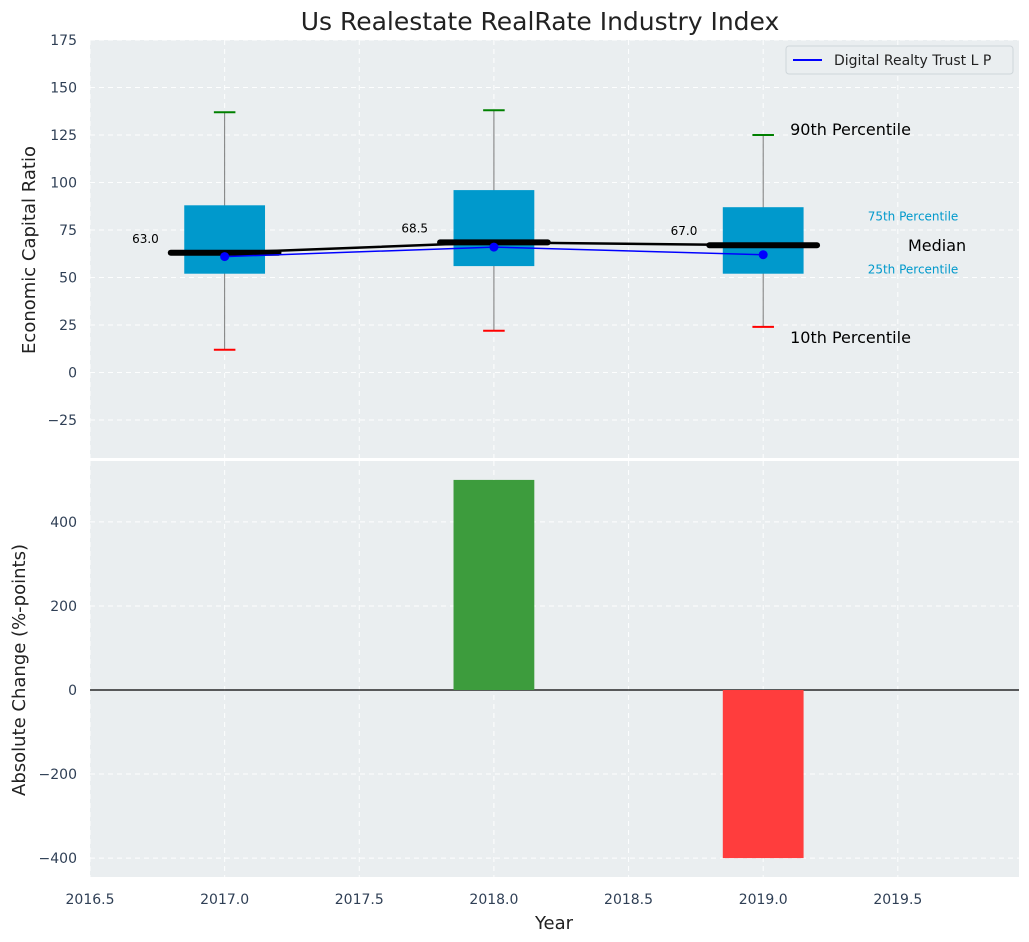  Describe the element at coordinates (63, 41) in the screenshot. I see `top-y-tick-label: 175` at that location.